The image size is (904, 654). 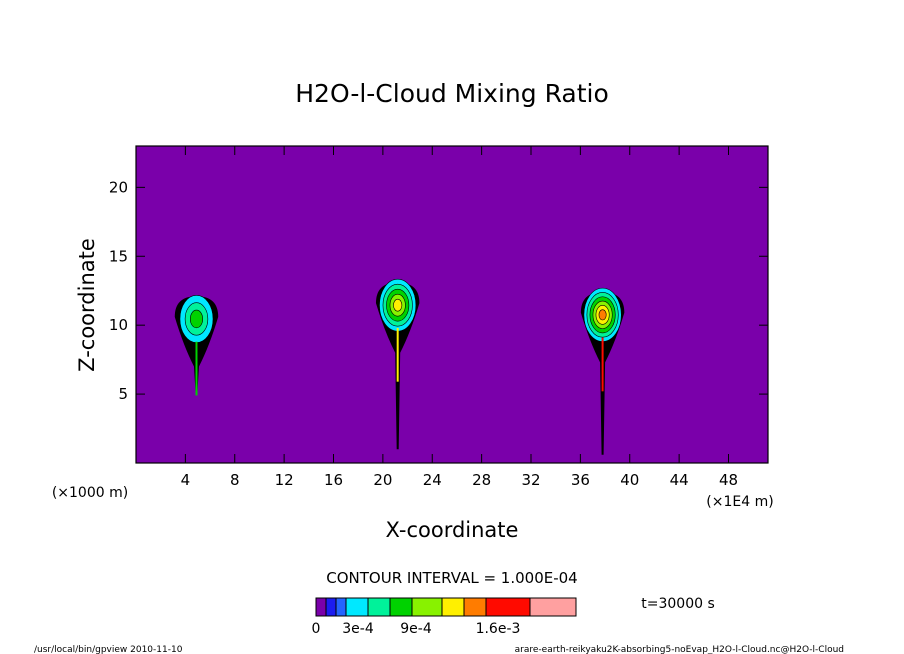 What do you see at coordinates (333, 480) in the screenshot?
I see `x-tick-label: 16` at bounding box center [333, 480].